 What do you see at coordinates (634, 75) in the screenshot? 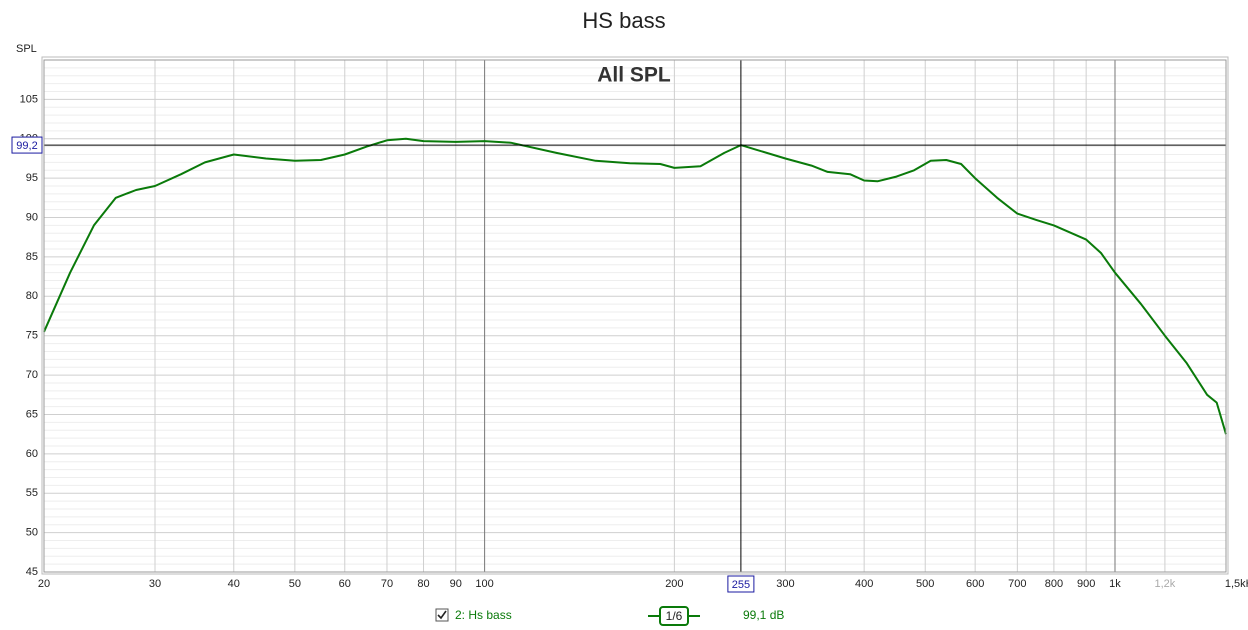
I see `chart-subtitle: All SPL` at bounding box center [634, 75].